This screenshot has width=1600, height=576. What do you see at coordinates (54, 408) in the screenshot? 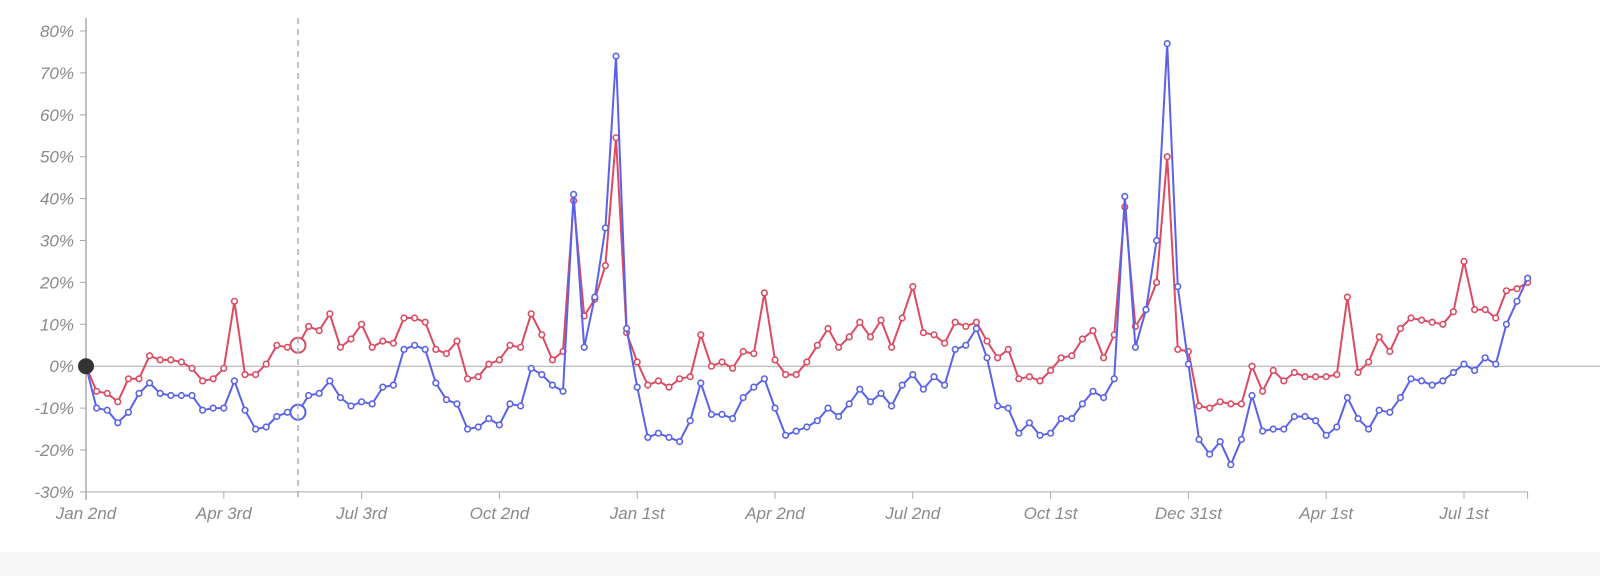
I see `y-tick-label: -10%` at bounding box center [54, 408].